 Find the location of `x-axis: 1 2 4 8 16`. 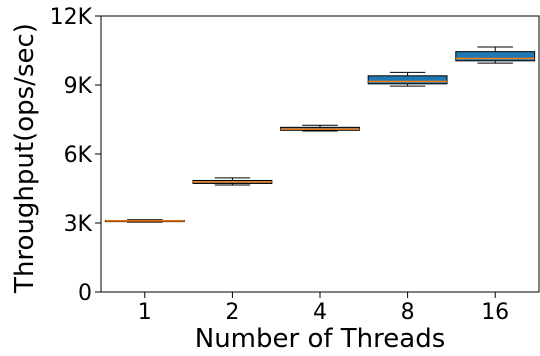

x-axis: 1 2 4 8 16 is located at coordinates (323, 308).